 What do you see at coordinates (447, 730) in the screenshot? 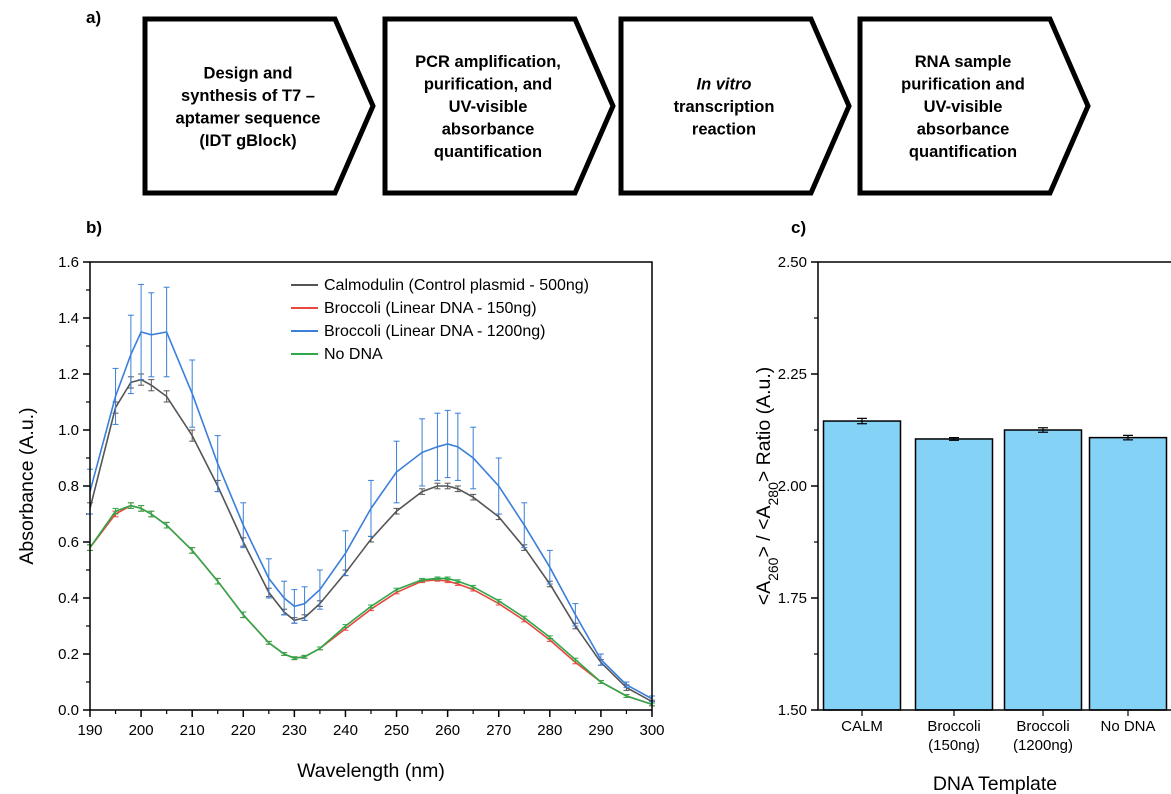
I see `x-tick-label: 260` at bounding box center [447, 730].